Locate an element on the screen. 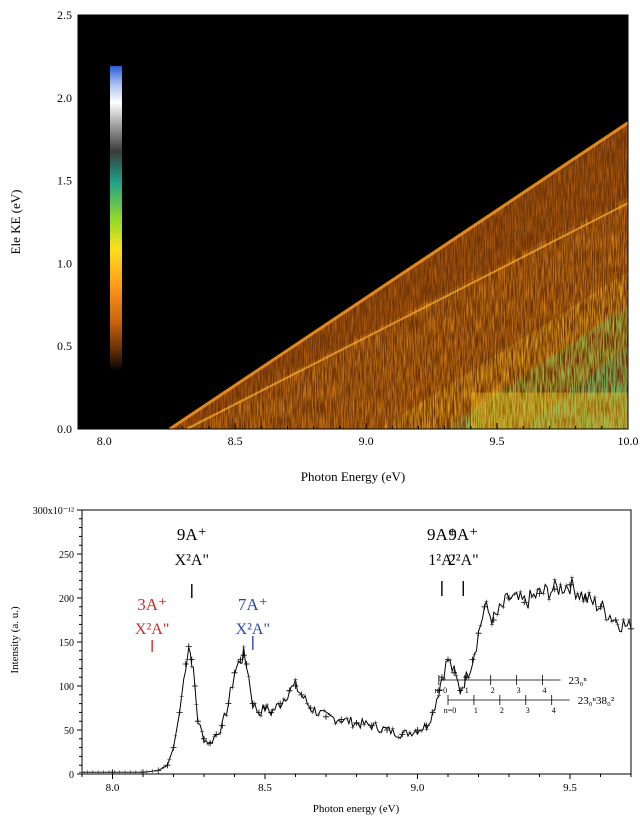 The height and width of the screenshot is (816, 640). spectrum-y-tick-label: 100 is located at coordinates (66, 687).